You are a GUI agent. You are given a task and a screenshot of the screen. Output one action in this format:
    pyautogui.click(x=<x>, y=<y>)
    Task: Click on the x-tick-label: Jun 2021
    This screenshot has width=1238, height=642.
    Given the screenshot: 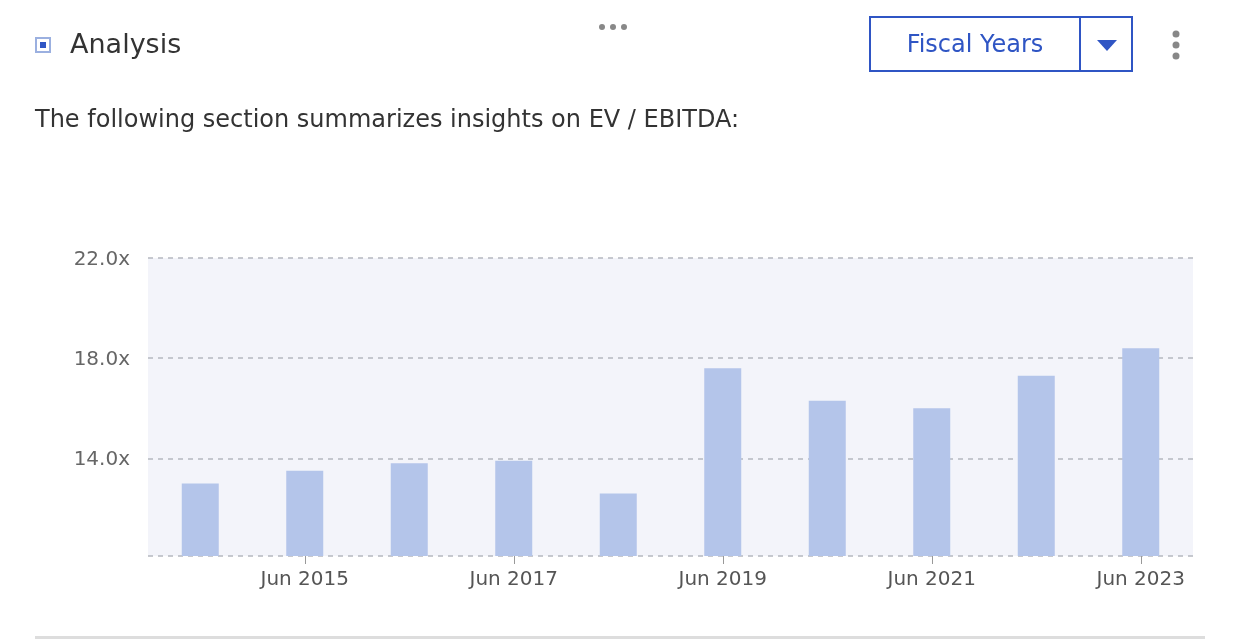 What is the action you would take?
    pyautogui.click(x=931, y=578)
    